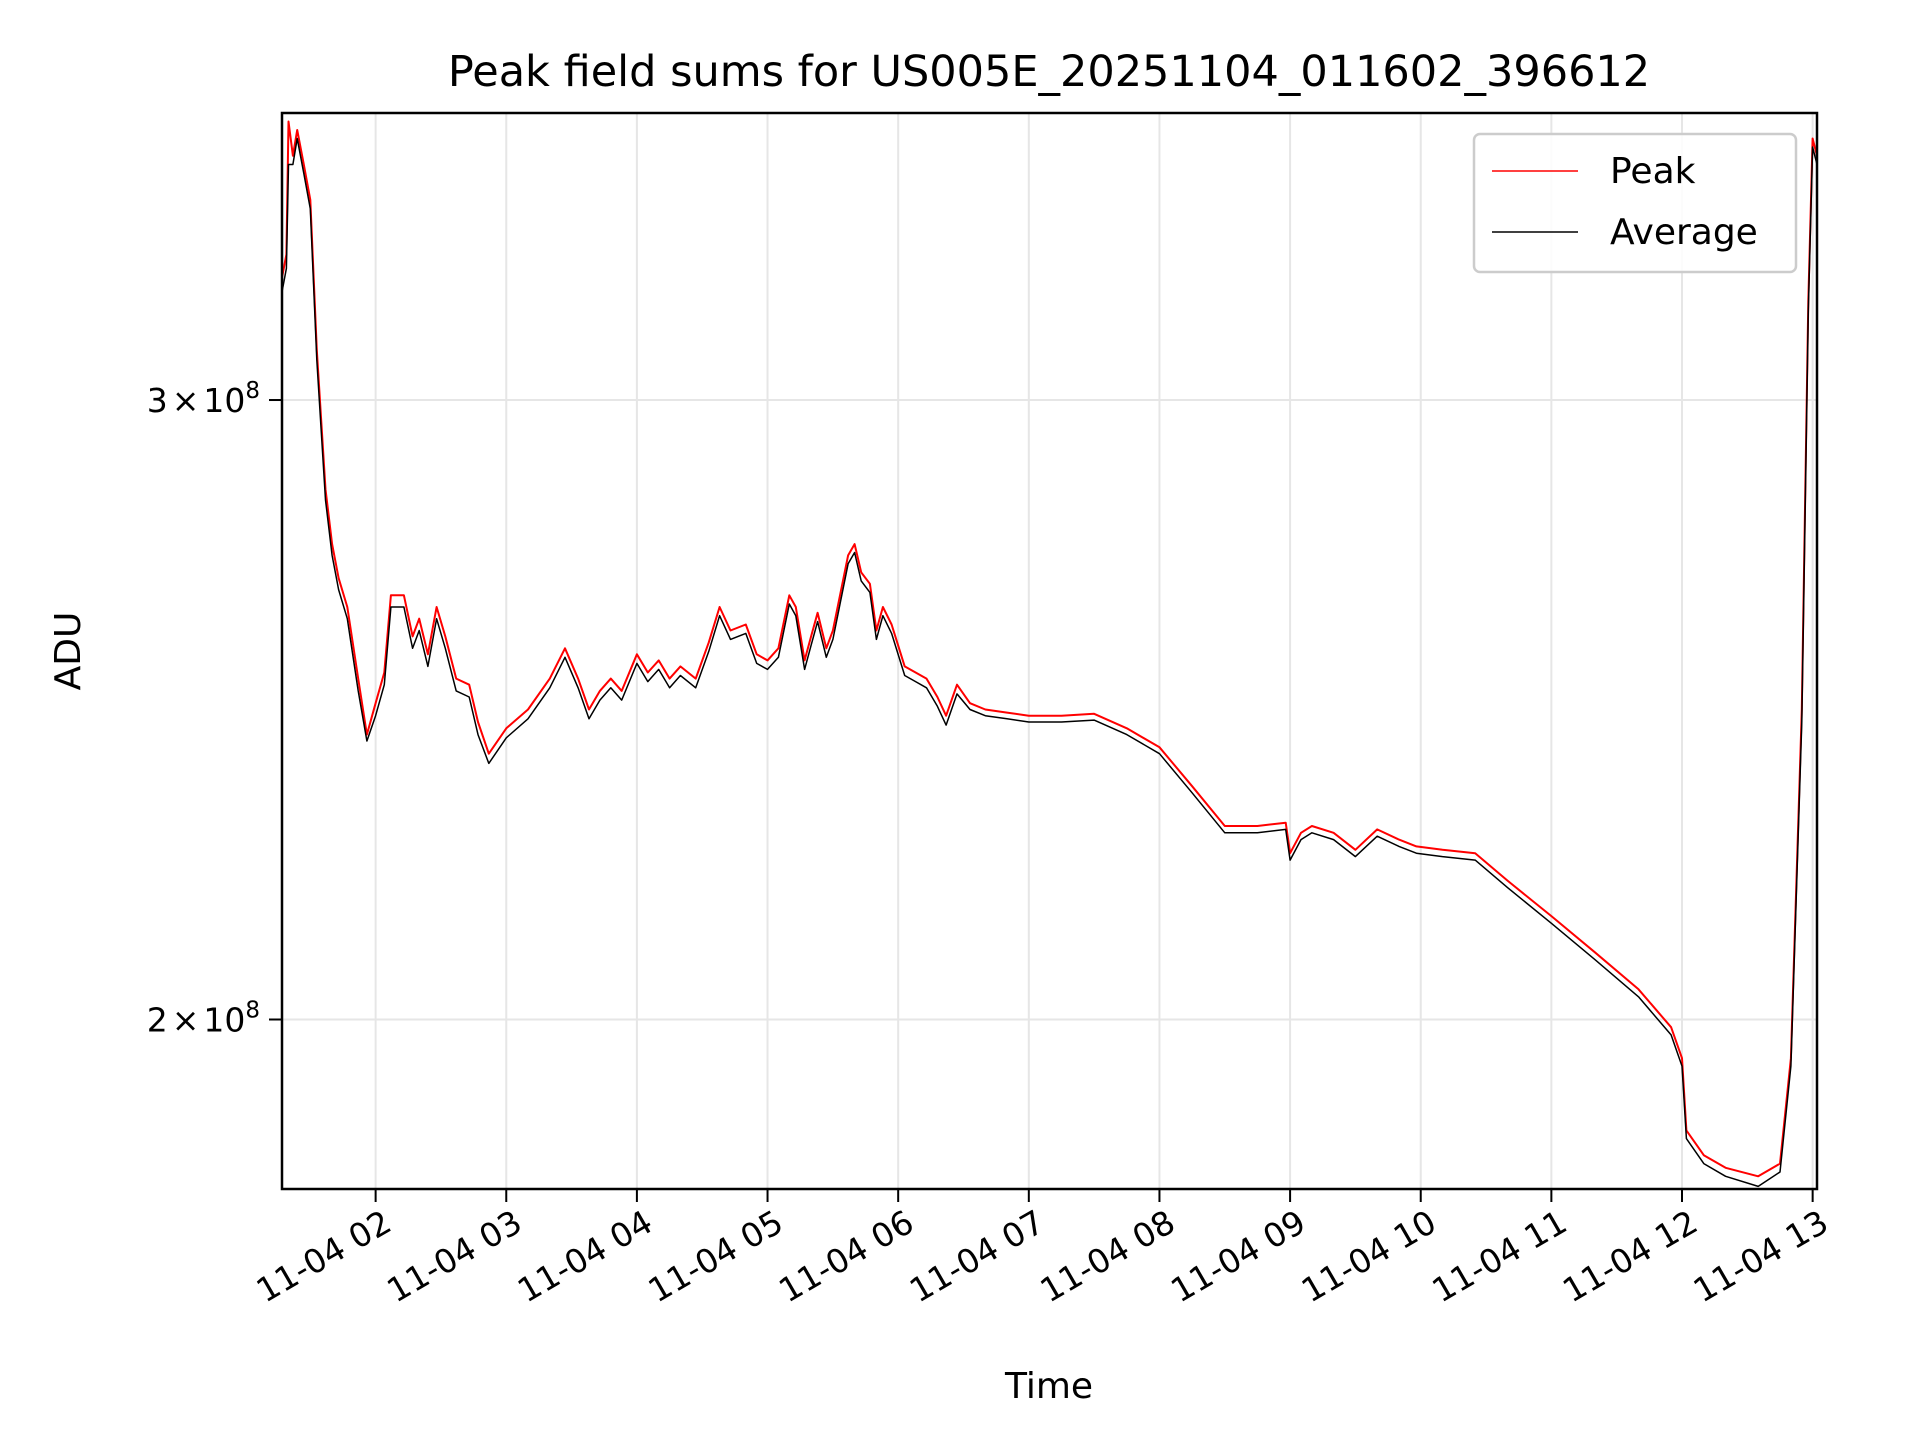 This screenshot has width=1920, height=1445. Describe the element at coordinates (68, 651) in the screenshot. I see `y-axis-label: ADU` at that location.